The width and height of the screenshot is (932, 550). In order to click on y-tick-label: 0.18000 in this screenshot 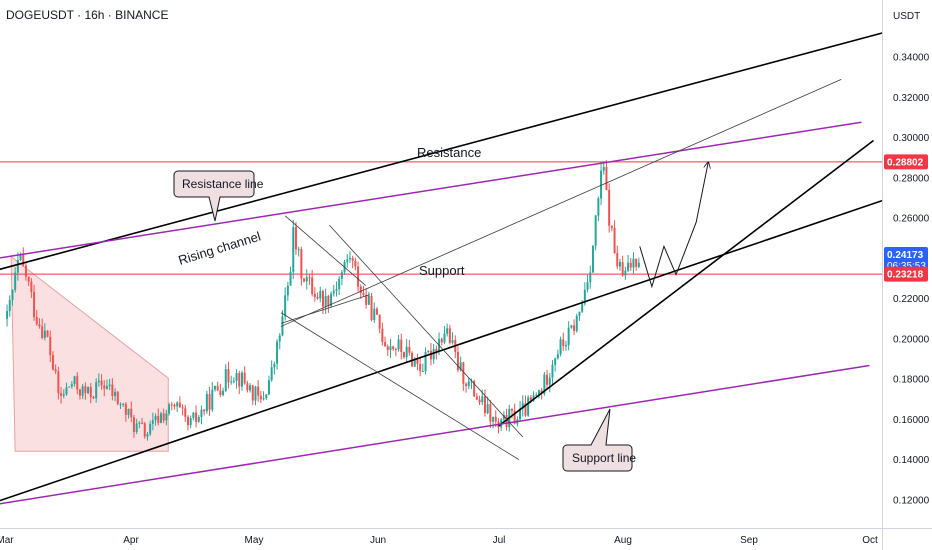, I will do `click(911, 380)`.